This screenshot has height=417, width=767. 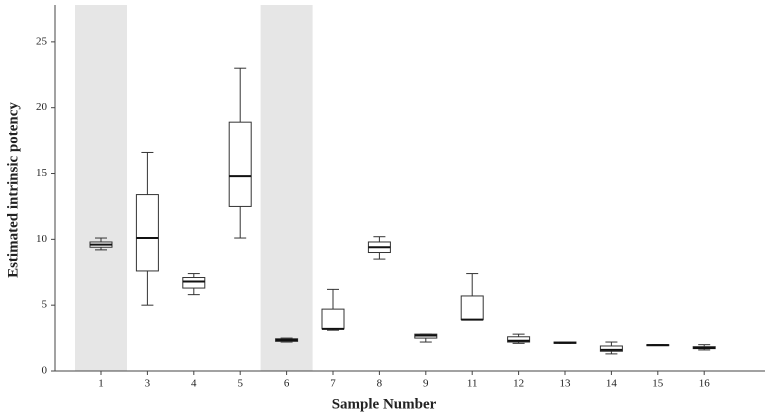 What do you see at coordinates (287, 384) in the screenshot?
I see `x-tick-label: 6` at bounding box center [287, 384].